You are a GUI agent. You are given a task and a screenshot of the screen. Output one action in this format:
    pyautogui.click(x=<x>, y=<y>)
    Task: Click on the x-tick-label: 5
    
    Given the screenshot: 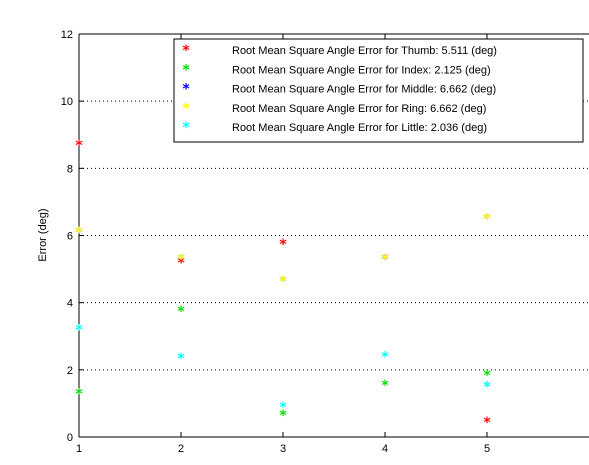 What is the action you would take?
    pyautogui.click(x=487, y=449)
    